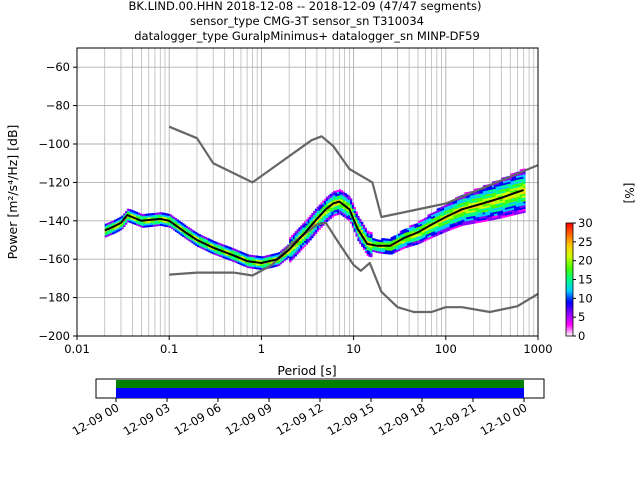  What do you see at coordinates (629, 193) in the screenshot?
I see `colorbar-label: [%]` at bounding box center [629, 193].